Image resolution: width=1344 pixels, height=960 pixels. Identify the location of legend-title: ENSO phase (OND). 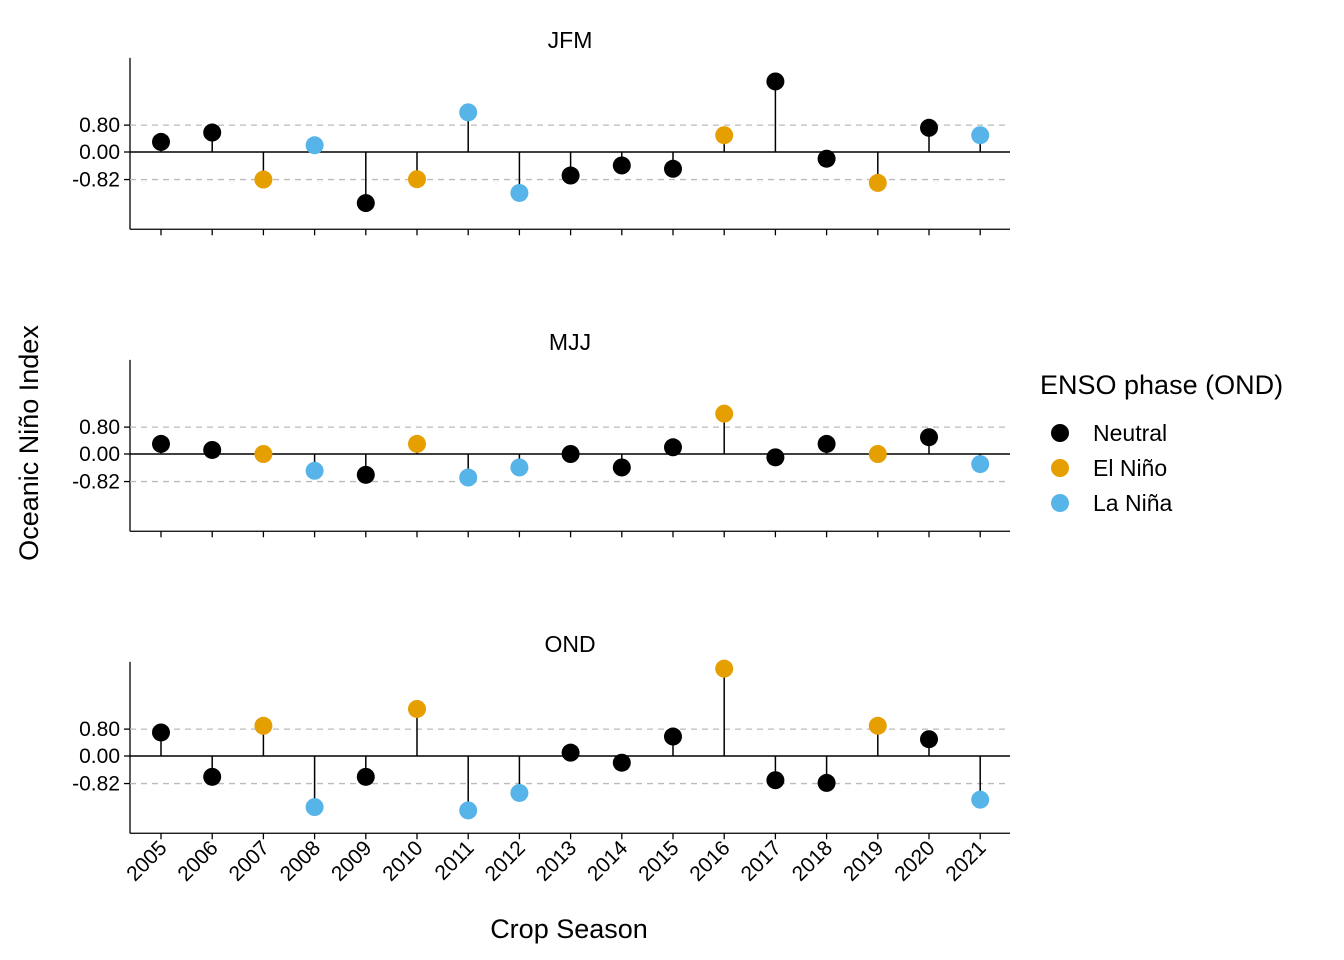
(1161, 385).